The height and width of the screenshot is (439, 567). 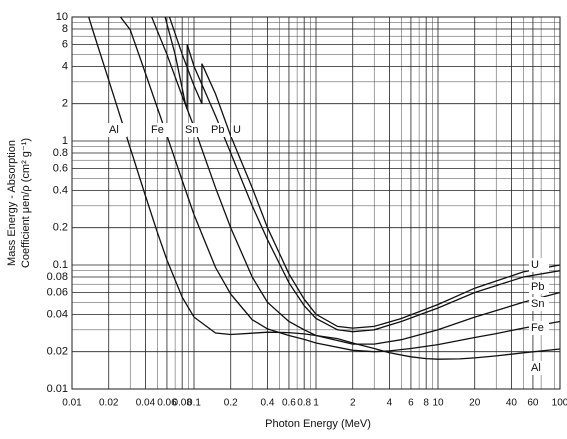 What do you see at coordinates (57, 277) in the screenshot?
I see `y-tick-label: 0.08` at bounding box center [57, 277].